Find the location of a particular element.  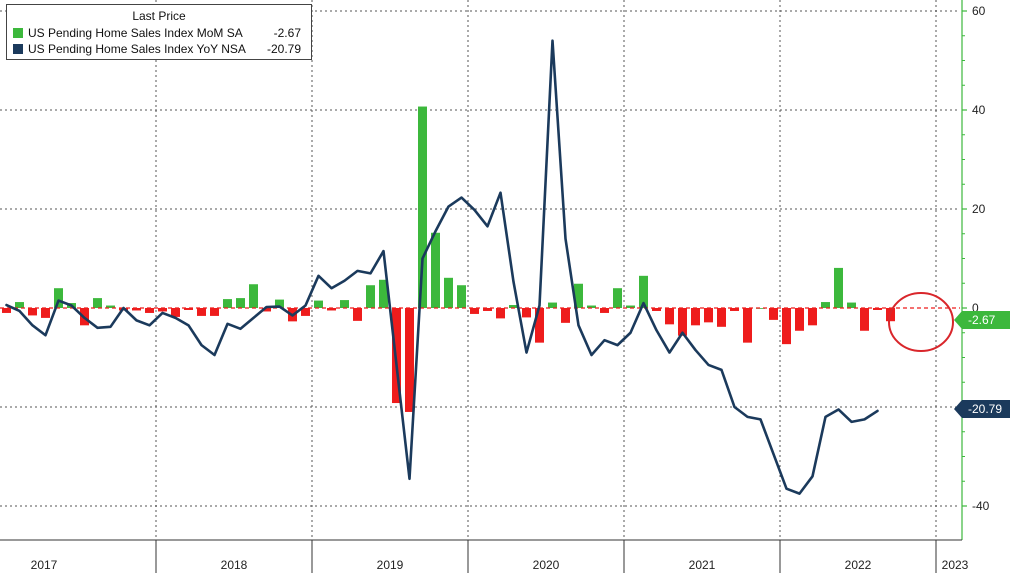

x-year-label: 2017 is located at coordinates (44, 565).